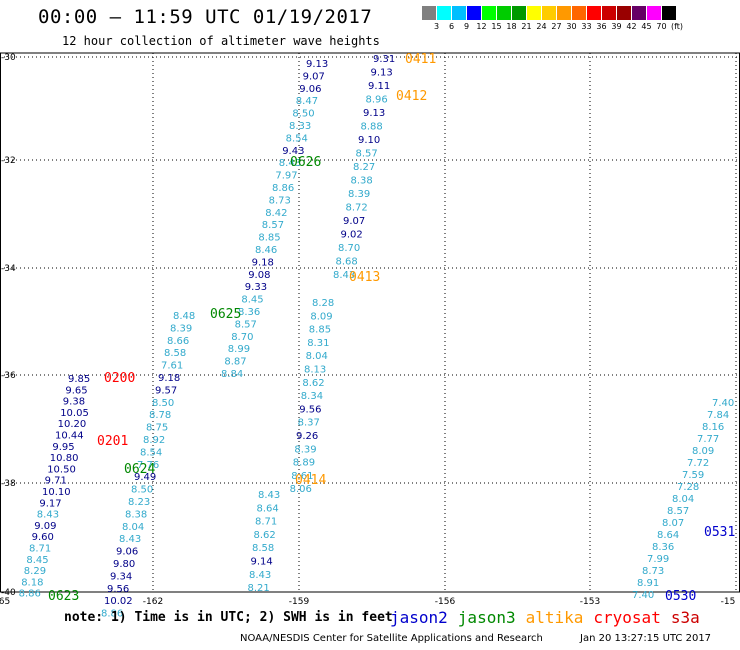 The width and height of the screenshot is (740, 650). Describe the element at coordinates (43, 537) in the screenshot. I see `wave-height-value: 9.60` at that location.